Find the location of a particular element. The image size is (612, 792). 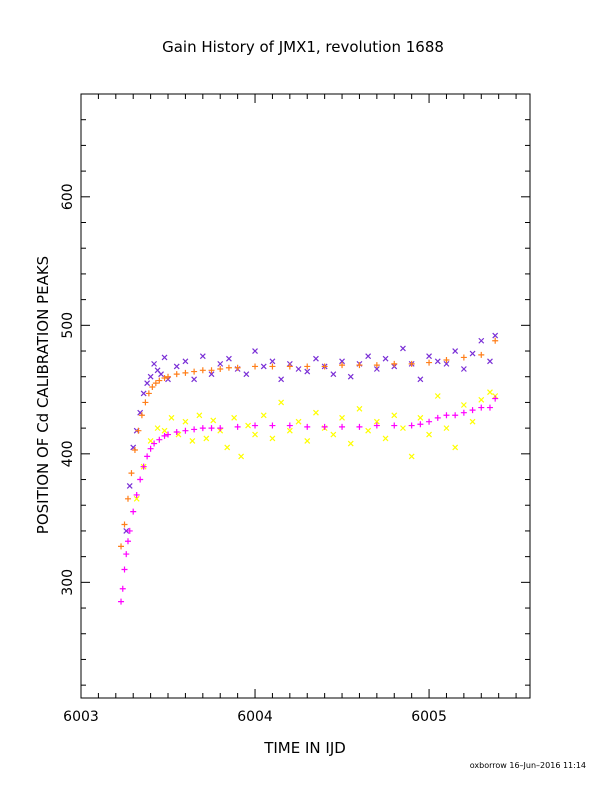

y-axis-label: POSITION OF Cd CALIBRATION PEAKS is located at coordinates (43, 395).